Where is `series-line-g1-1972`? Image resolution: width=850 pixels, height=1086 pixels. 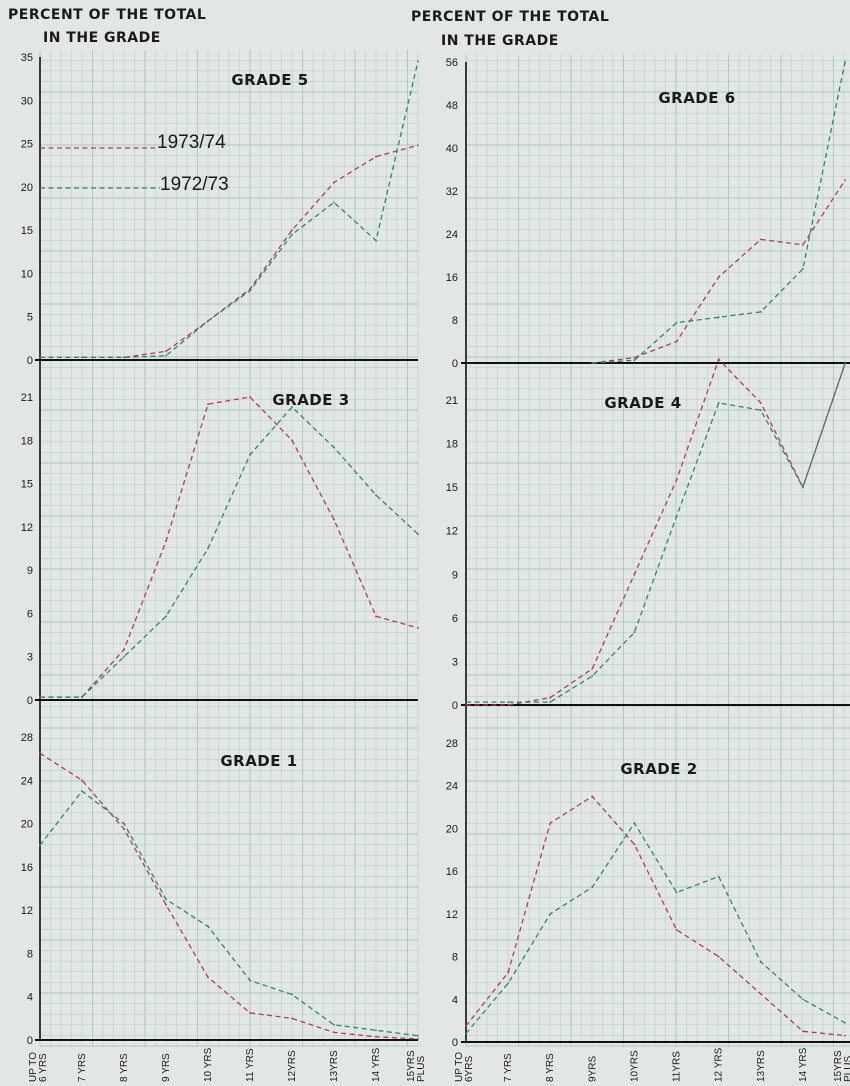 series-line-g1-1972 is located at coordinates (229, 913).